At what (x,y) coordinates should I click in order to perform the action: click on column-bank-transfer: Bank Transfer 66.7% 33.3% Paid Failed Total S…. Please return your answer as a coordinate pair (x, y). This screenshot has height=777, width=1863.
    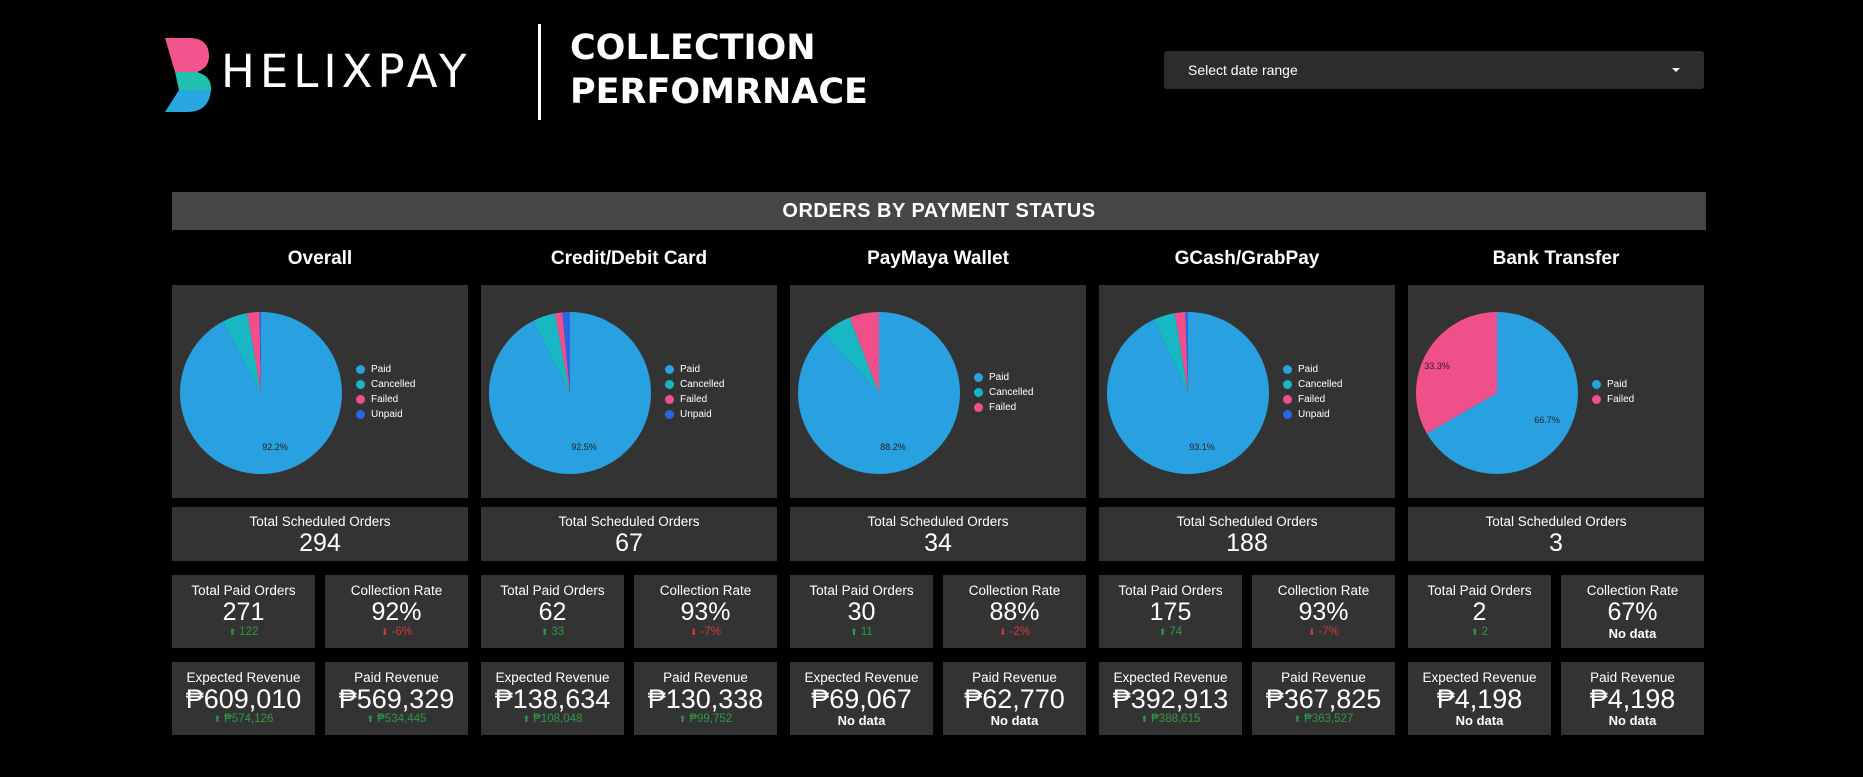
    Looking at the image, I should click on (1556, 490).